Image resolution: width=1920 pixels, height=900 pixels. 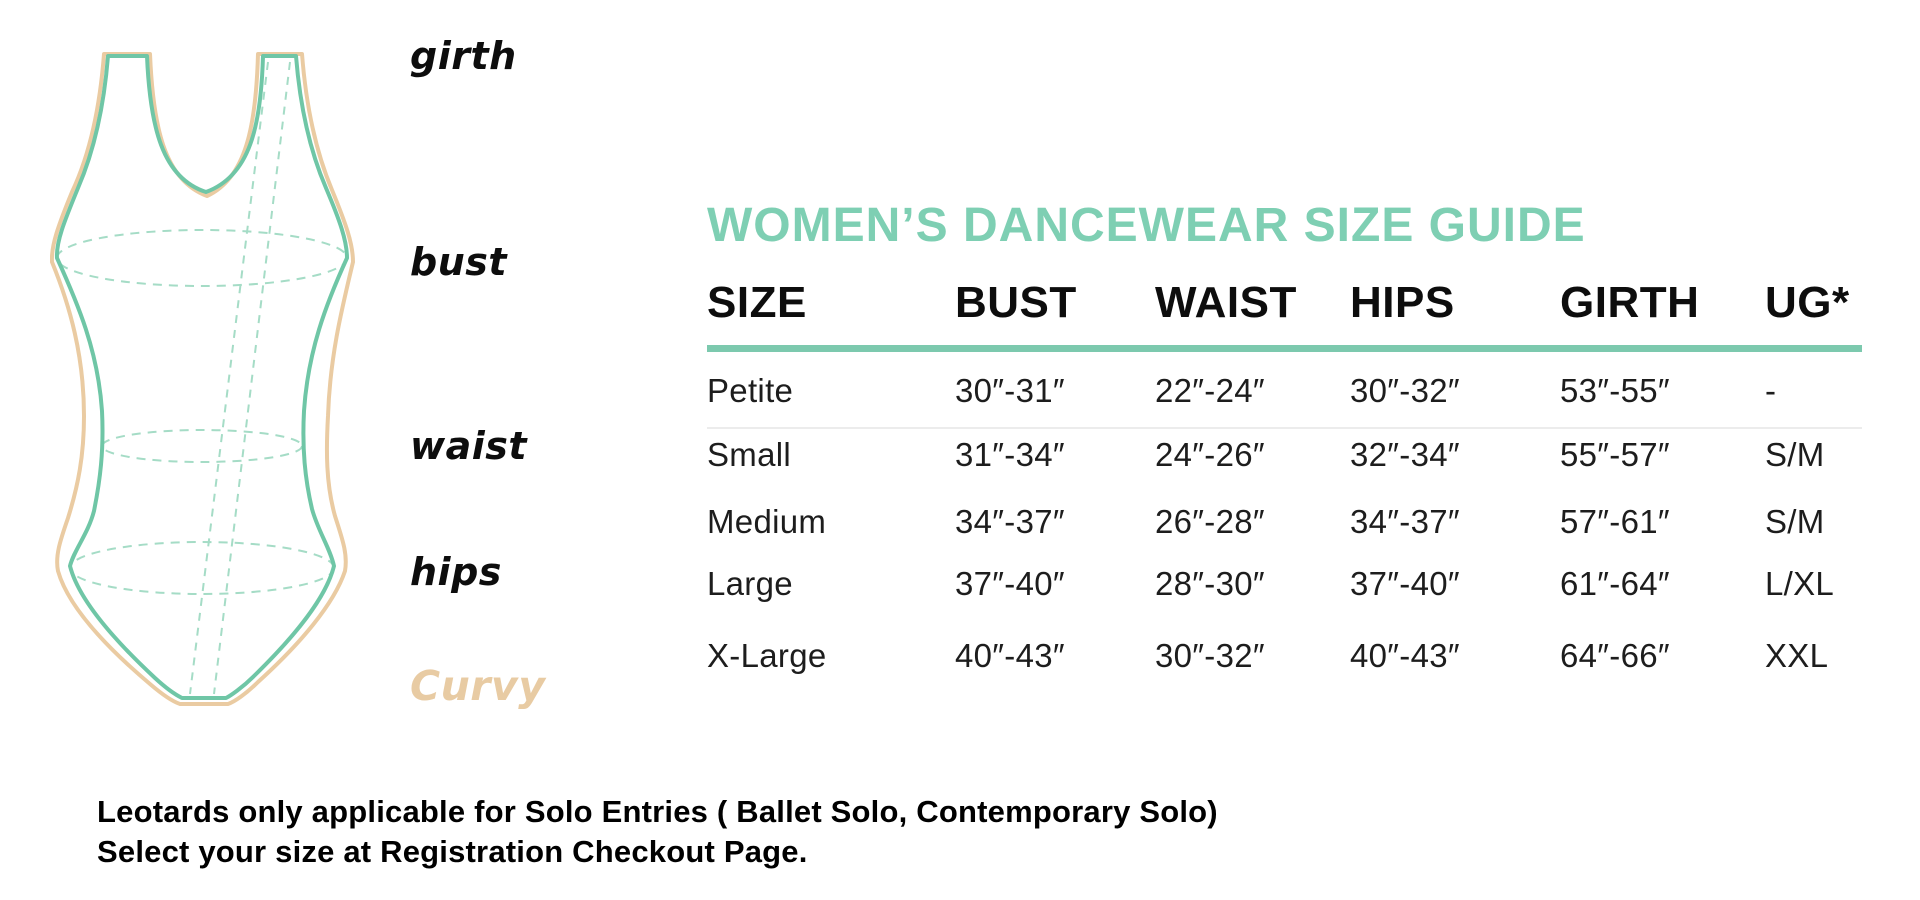 I want to click on leotard-outline, so click(x=201, y=377).